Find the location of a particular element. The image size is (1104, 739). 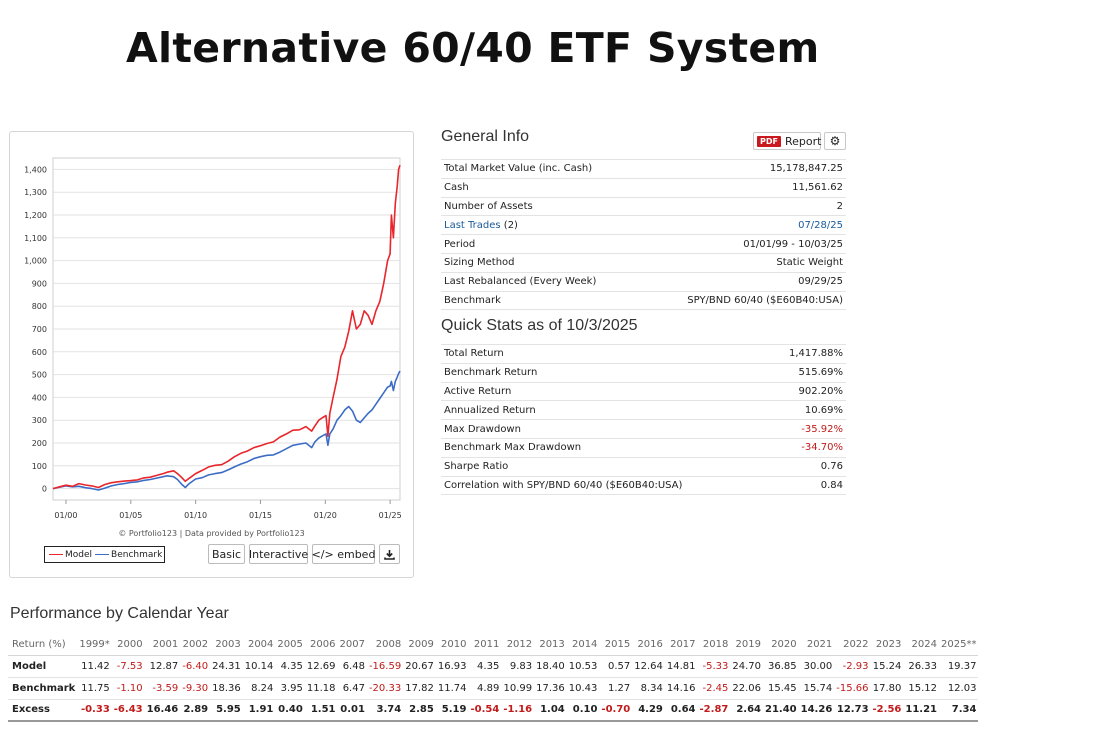

x-tick-label: 01/20 is located at coordinates (325, 515).